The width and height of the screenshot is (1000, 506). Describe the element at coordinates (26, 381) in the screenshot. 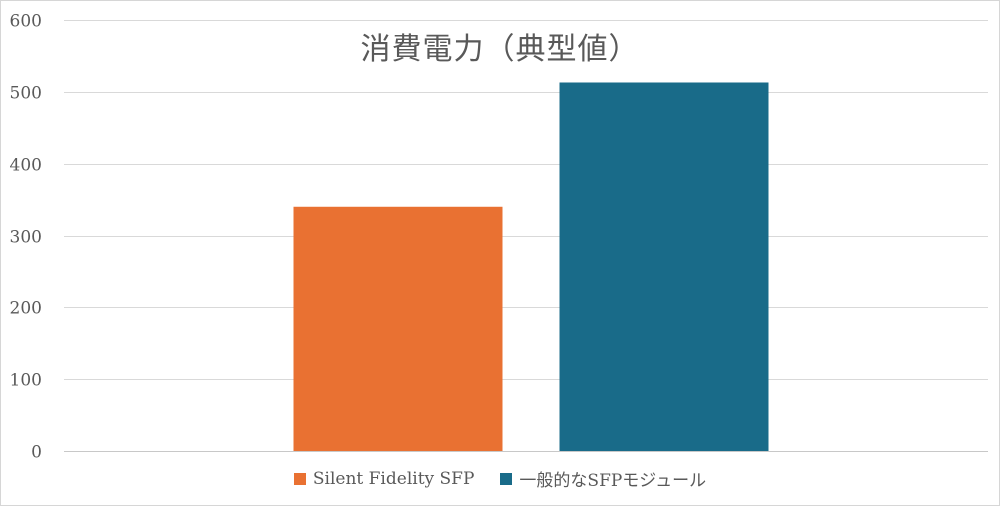

I see `y-tick-label: 100` at that location.